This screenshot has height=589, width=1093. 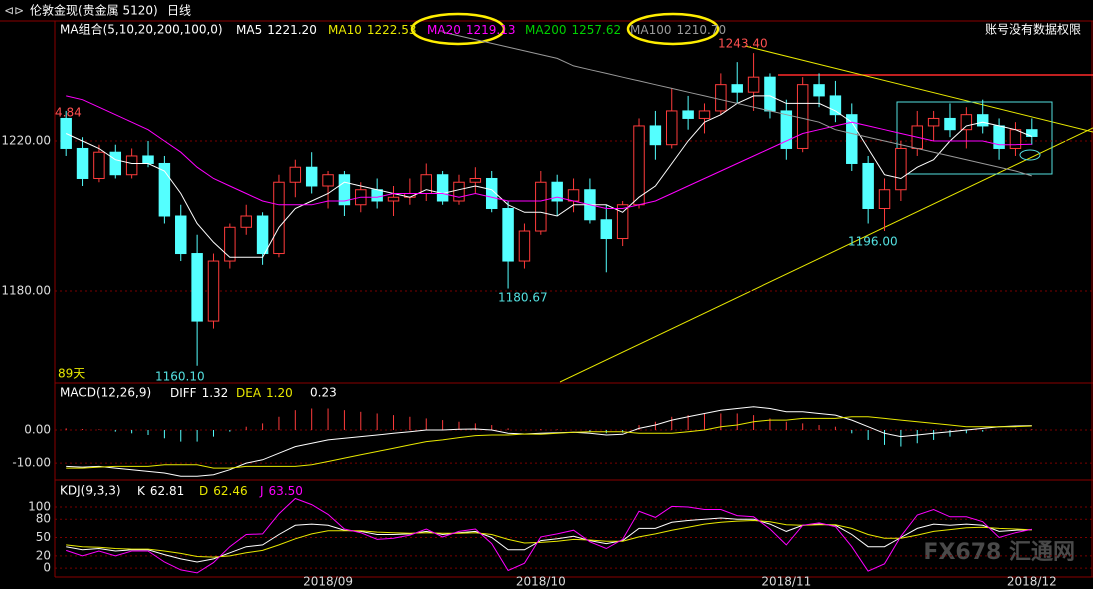 What do you see at coordinates (279, 393) in the screenshot?
I see `legend-value: 1.20` at bounding box center [279, 393].